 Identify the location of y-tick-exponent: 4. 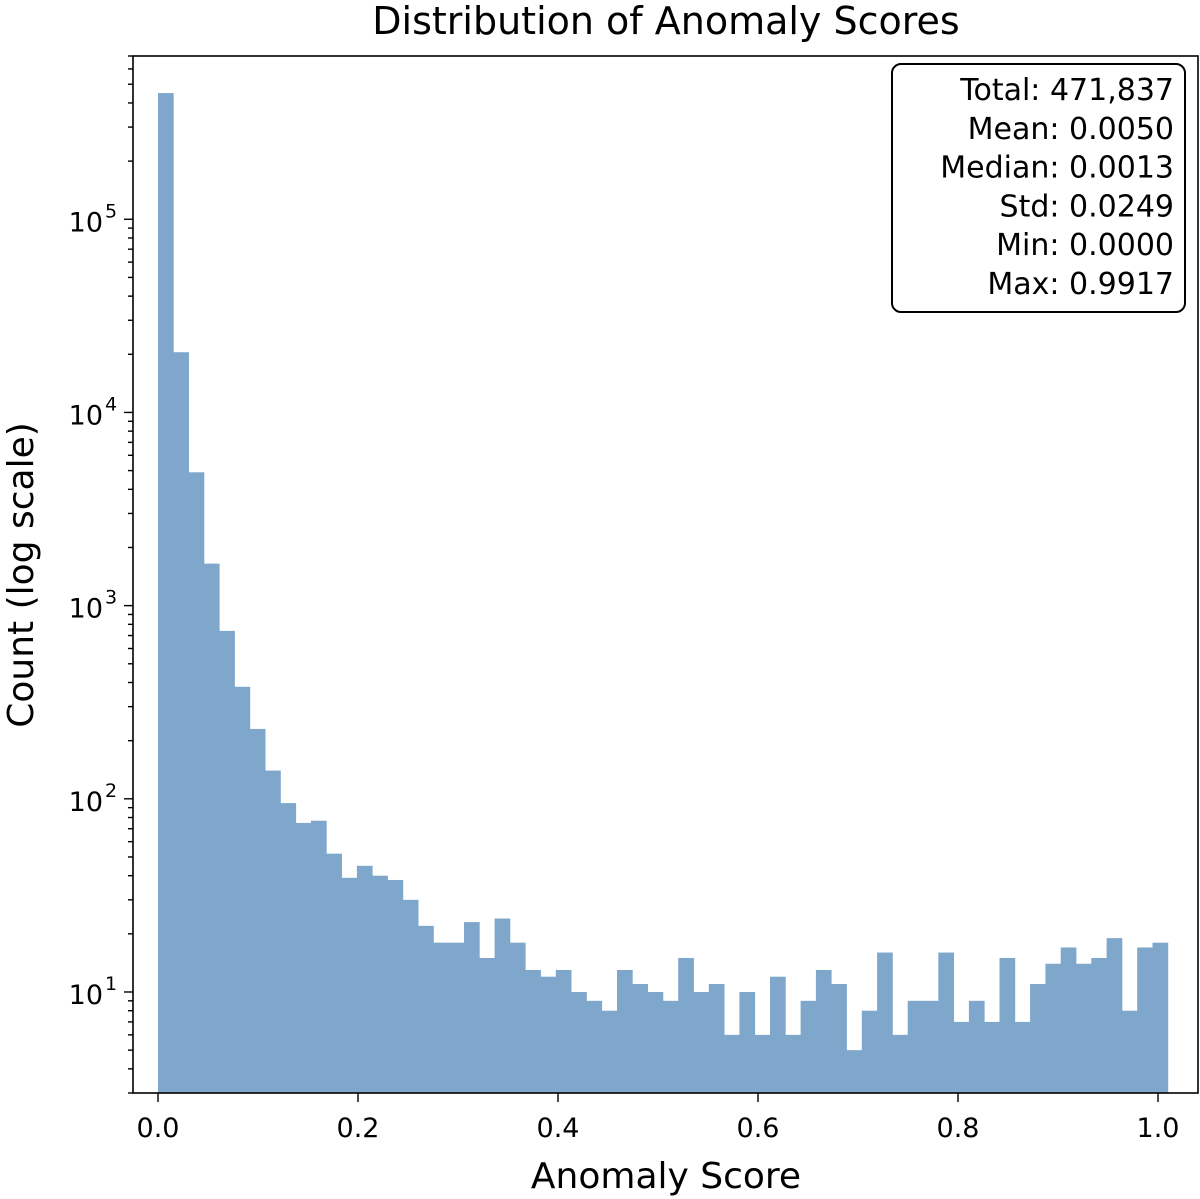
(111, 404).